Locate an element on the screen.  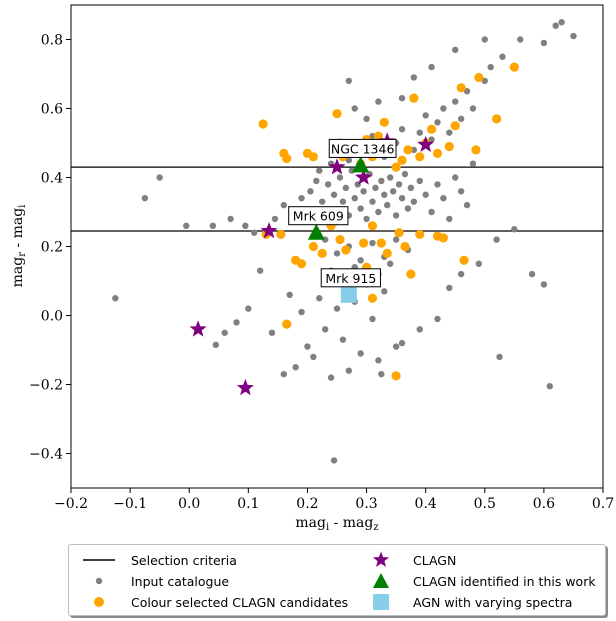
annotation-label: Mrk 915 is located at coordinates (350, 278).